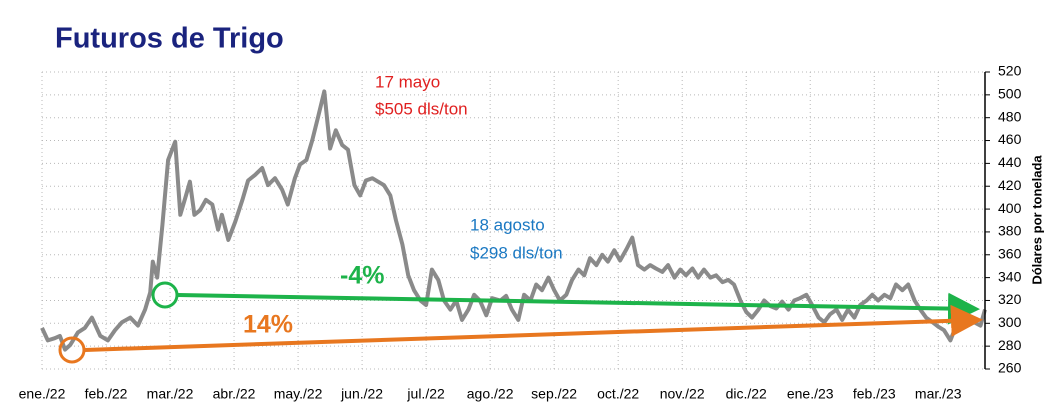  I want to click on y-tick-label: 380, so click(1010, 231).